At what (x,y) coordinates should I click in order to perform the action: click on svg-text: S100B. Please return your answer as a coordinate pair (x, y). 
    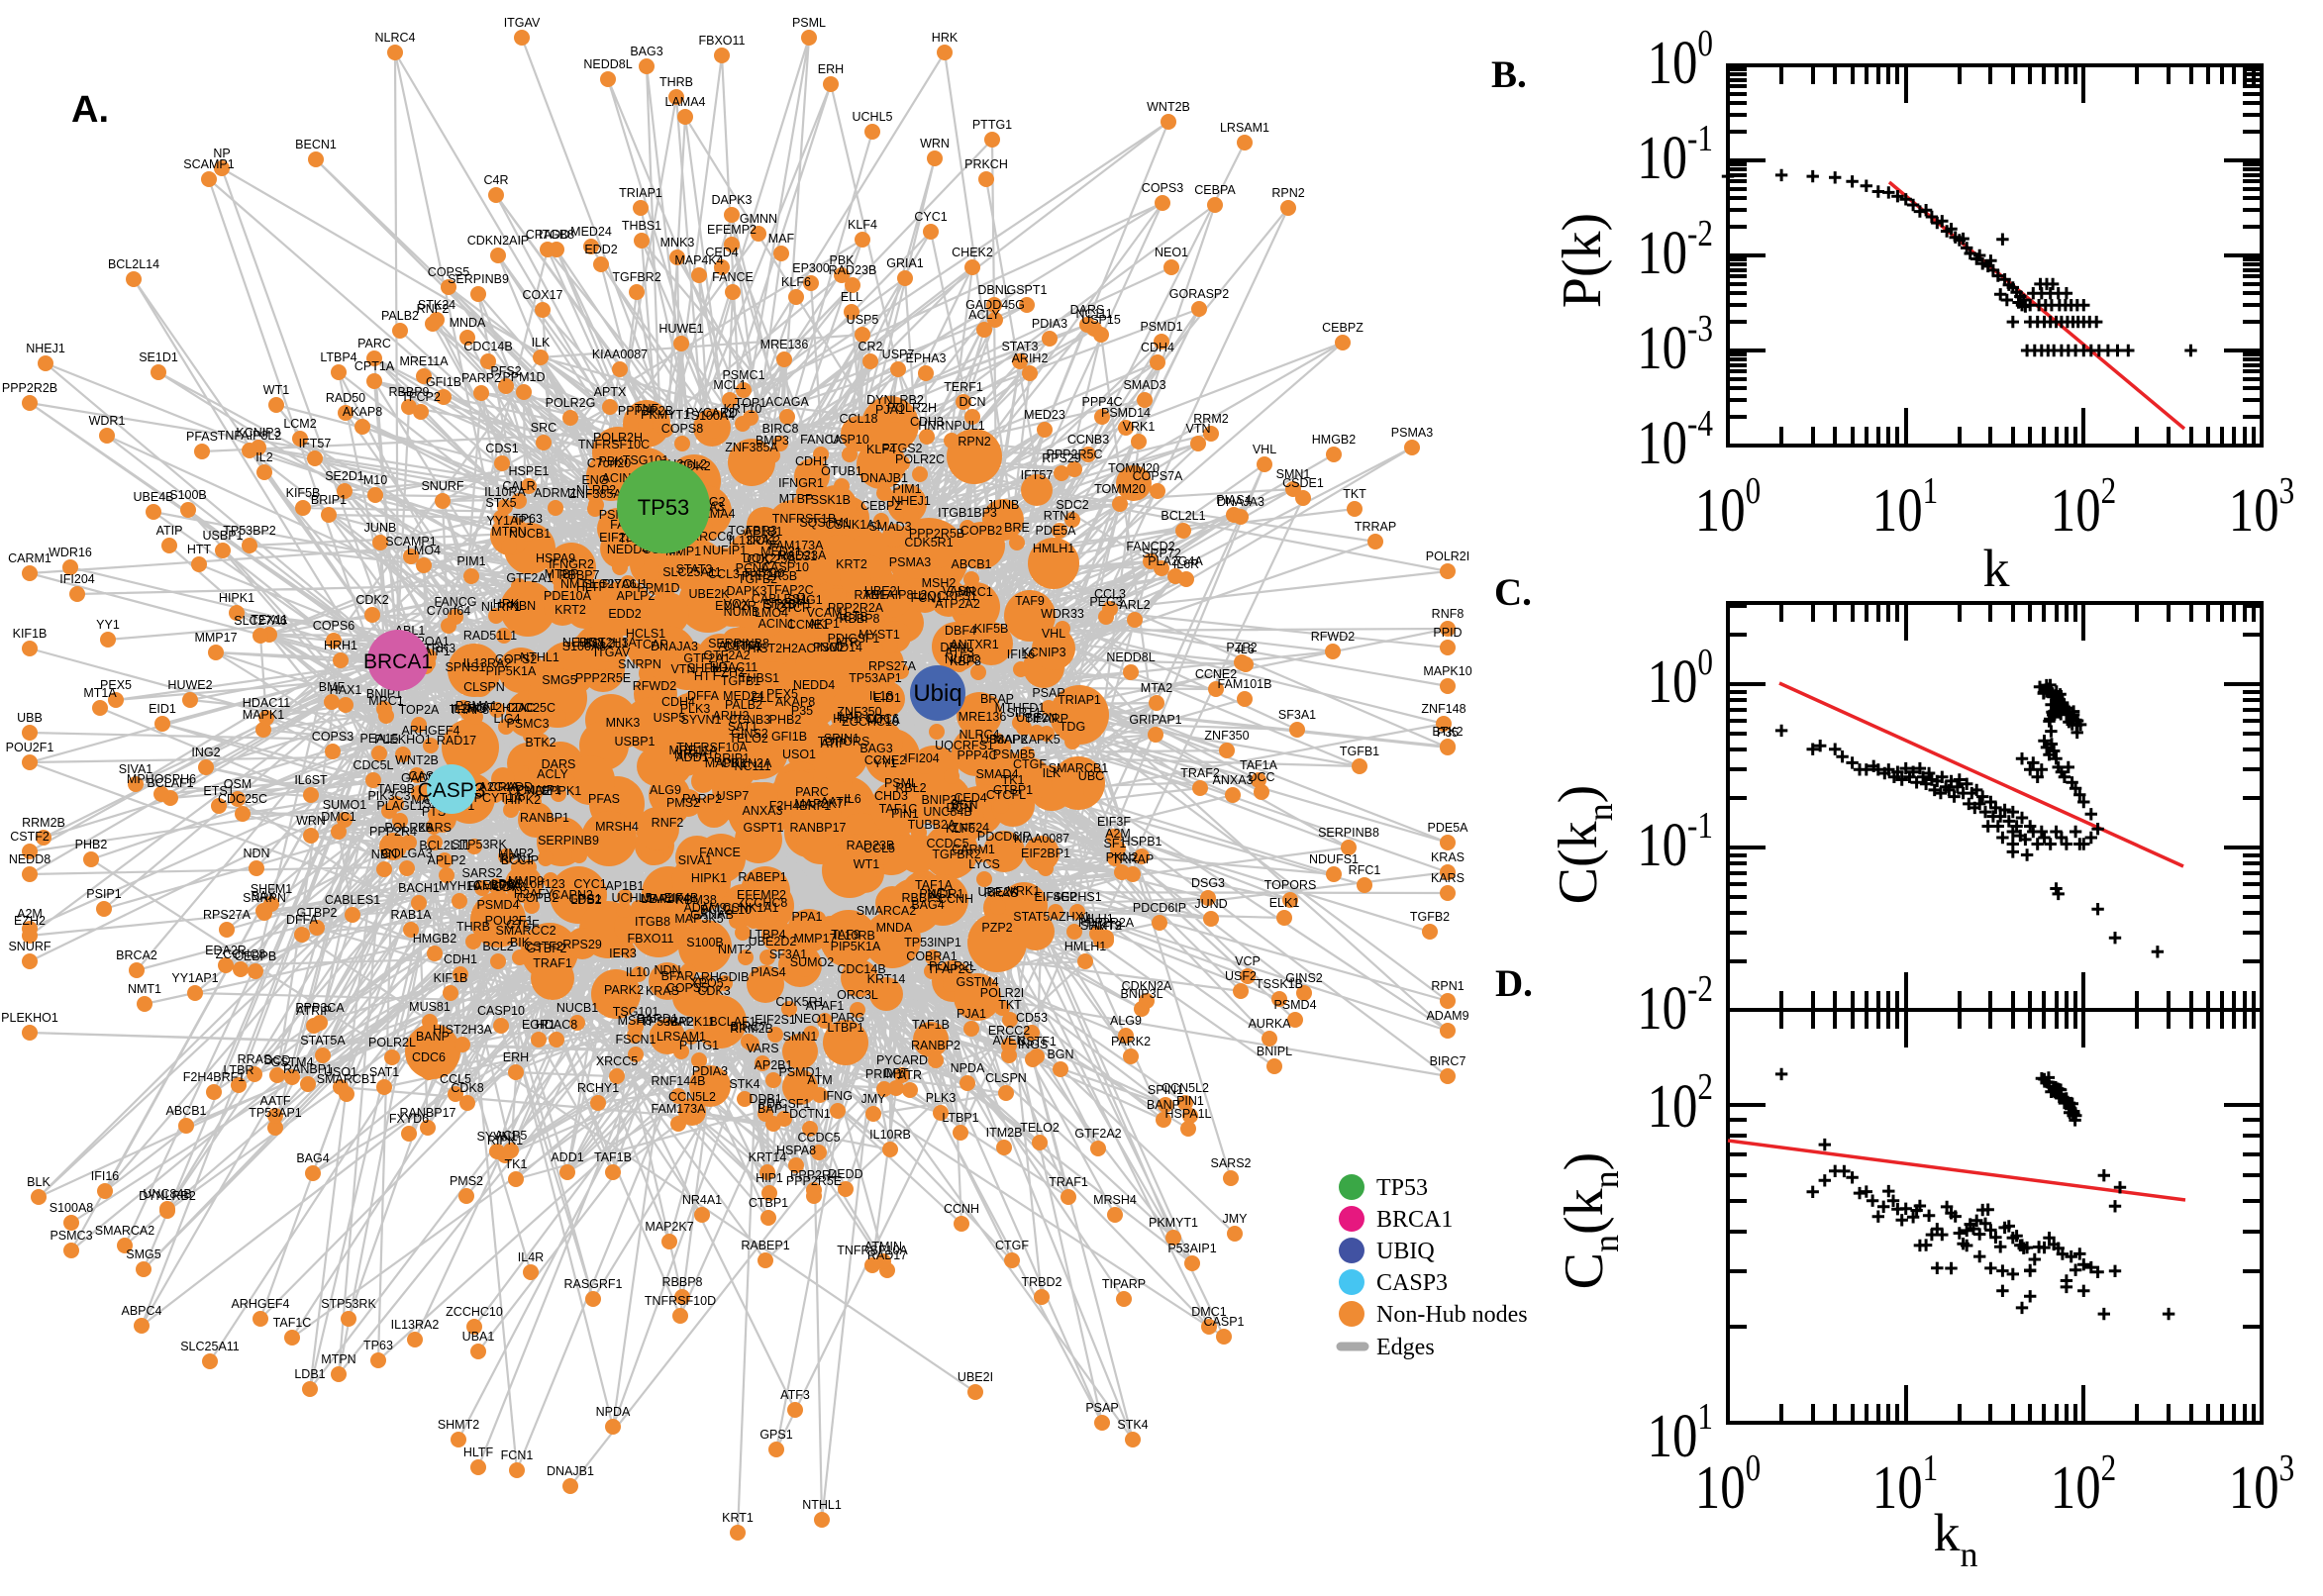
    Looking at the image, I should click on (188, 495).